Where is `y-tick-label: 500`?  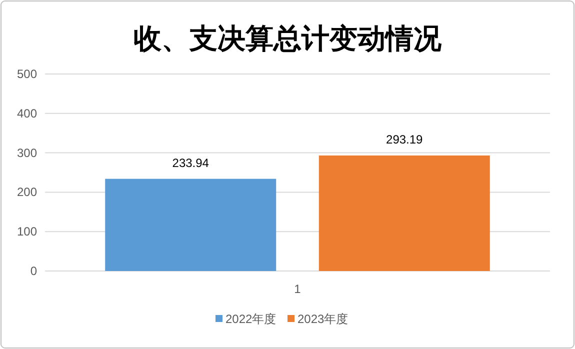 y-tick-label: 500 is located at coordinates (27, 74).